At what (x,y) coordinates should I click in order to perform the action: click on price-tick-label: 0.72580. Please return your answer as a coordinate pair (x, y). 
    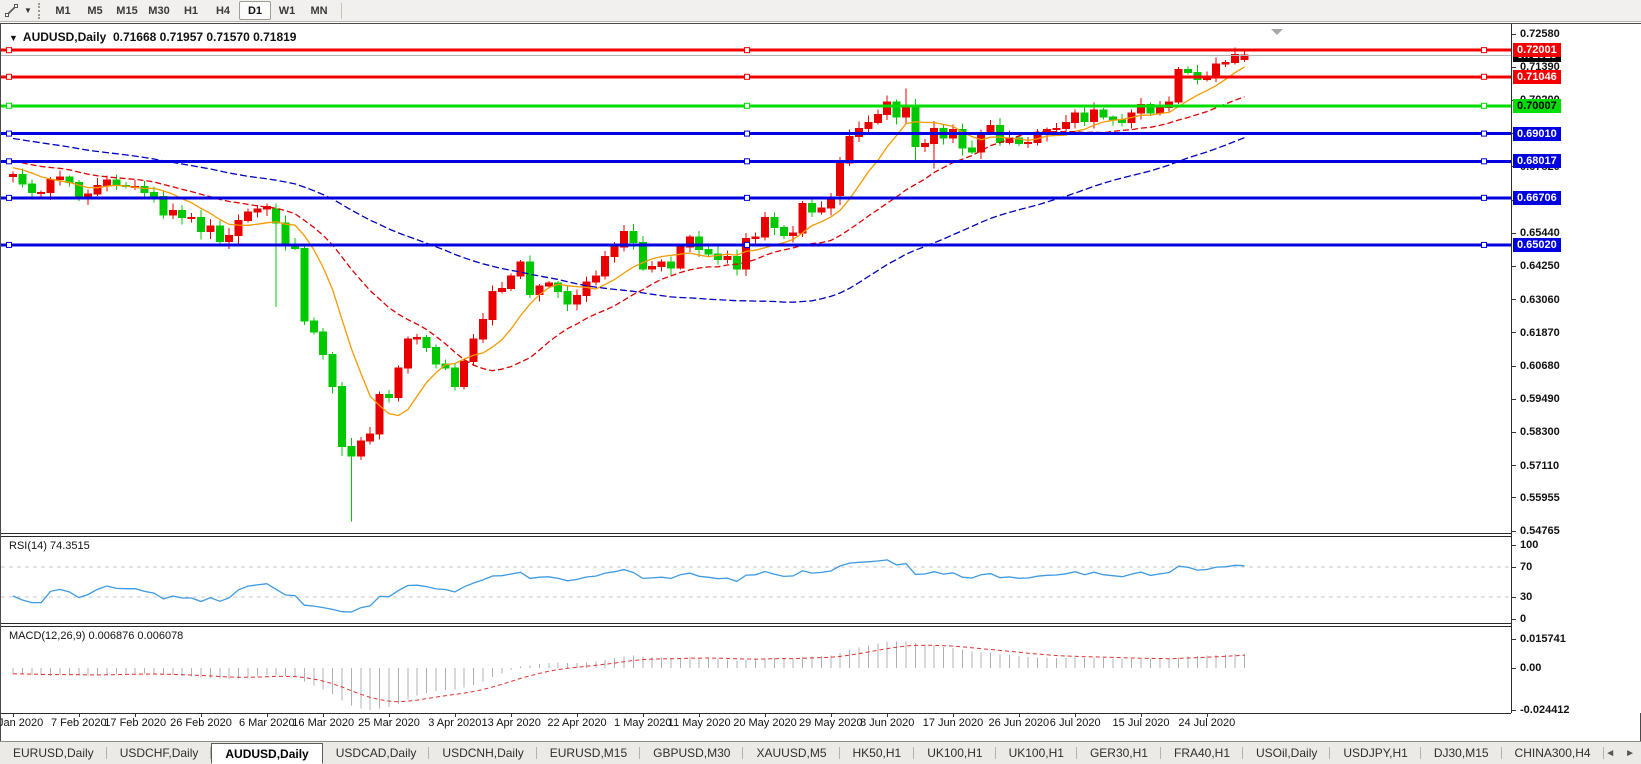
    Looking at the image, I should click on (1540, 34).